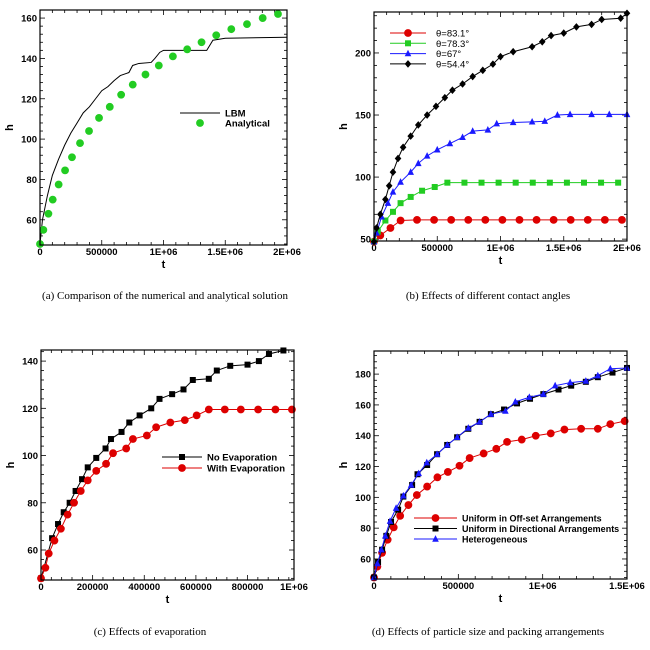 This screenshot has height=650, width=650. Describe the element at coordinates (564, 248) in the screenshot. I see `x-tick-label: 1.5E+06` at that location.